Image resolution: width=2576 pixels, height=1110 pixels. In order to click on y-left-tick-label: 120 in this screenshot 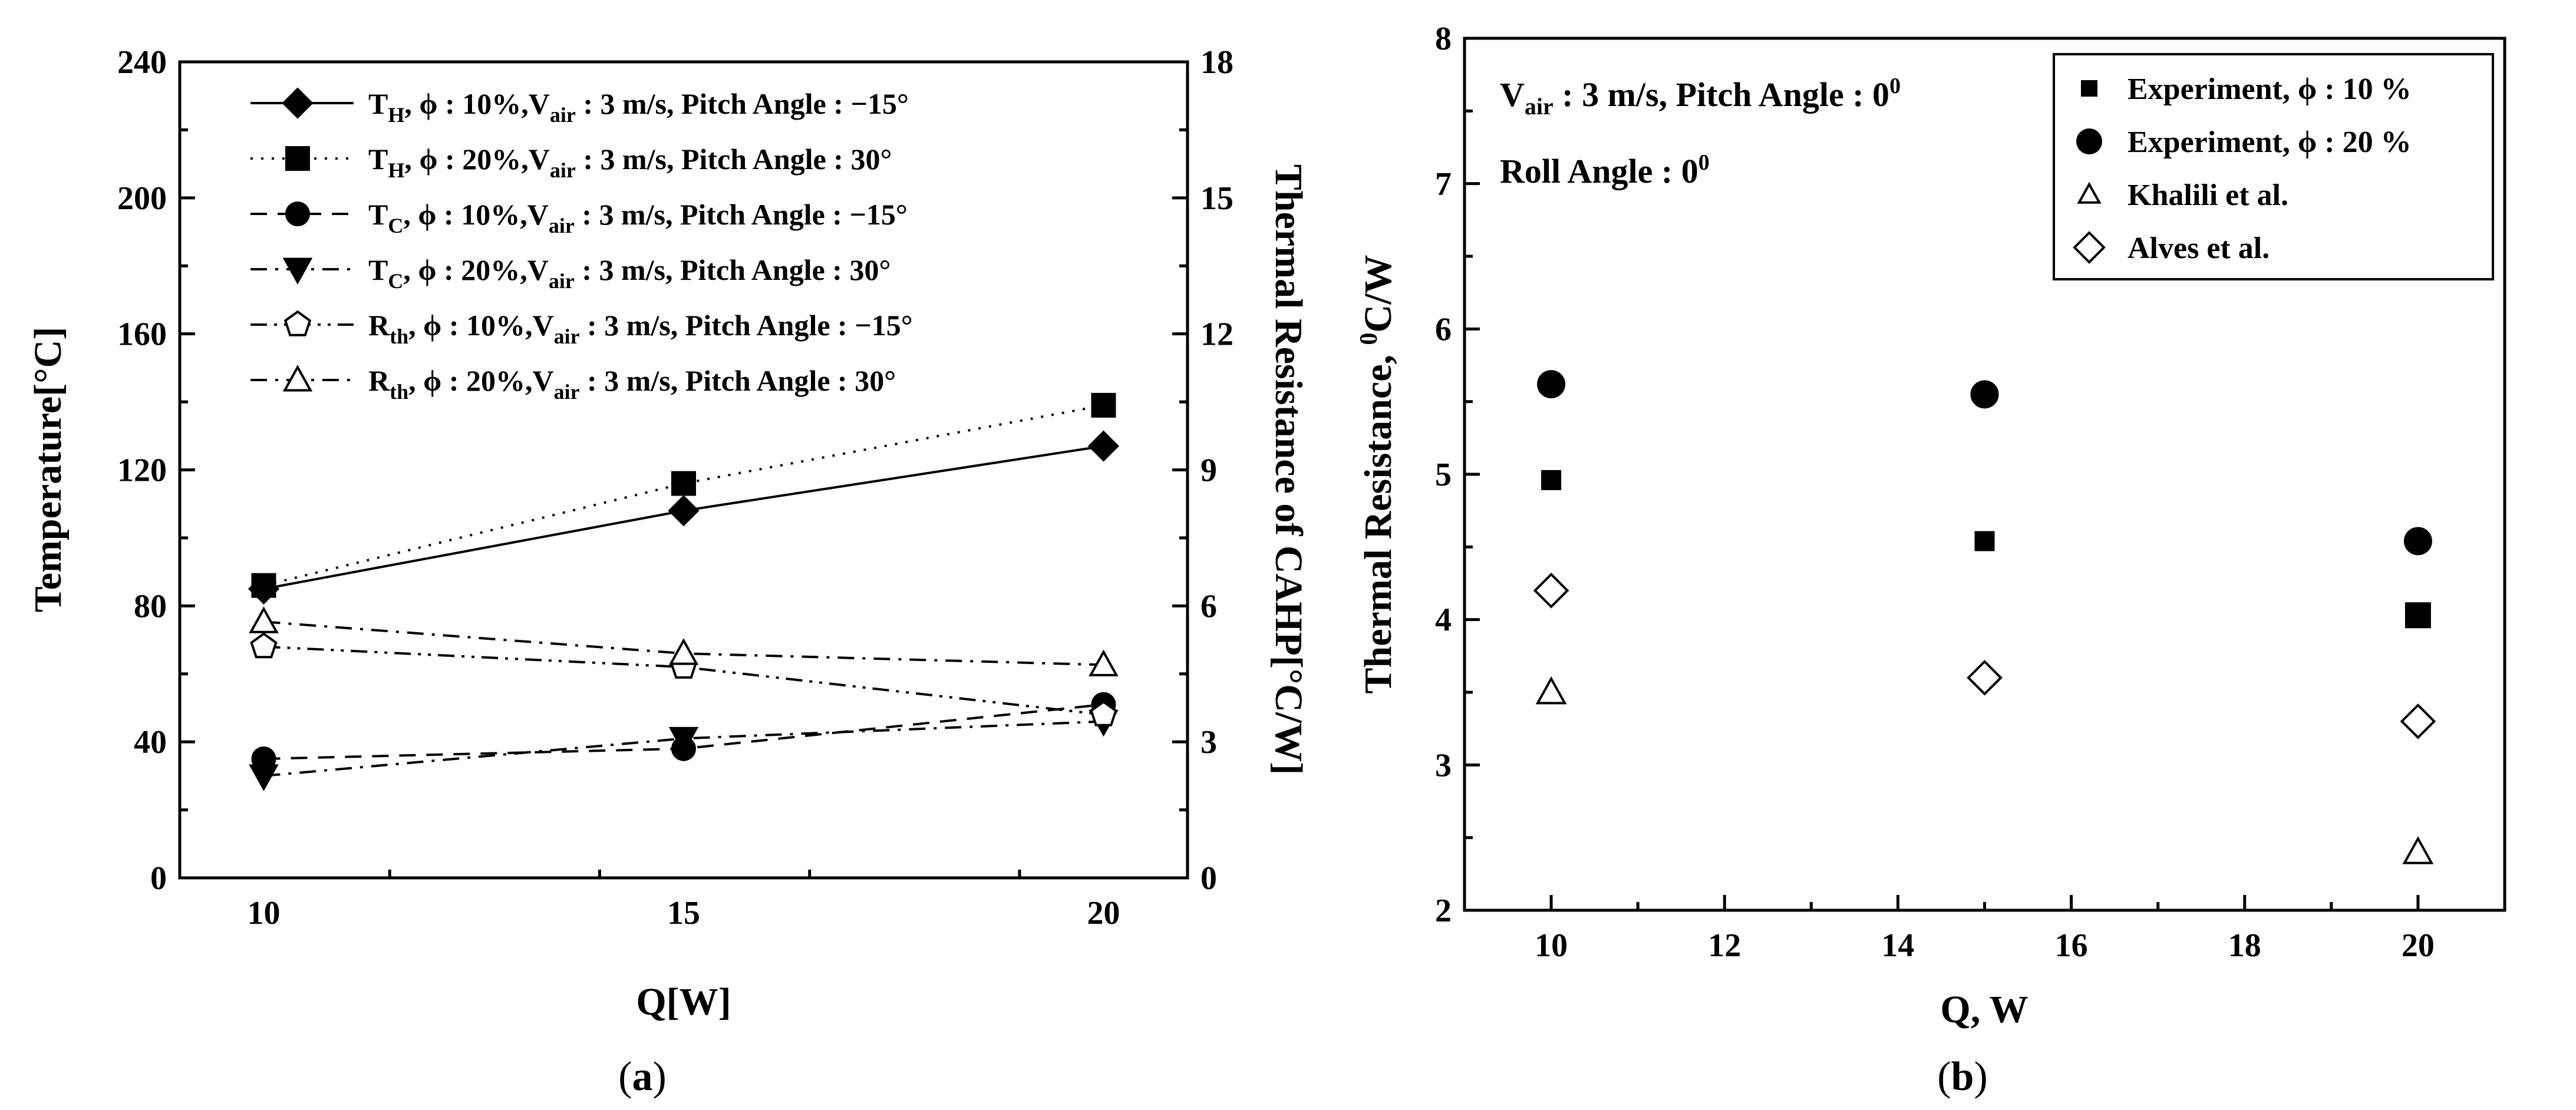, I will do `click(142, 470)`.